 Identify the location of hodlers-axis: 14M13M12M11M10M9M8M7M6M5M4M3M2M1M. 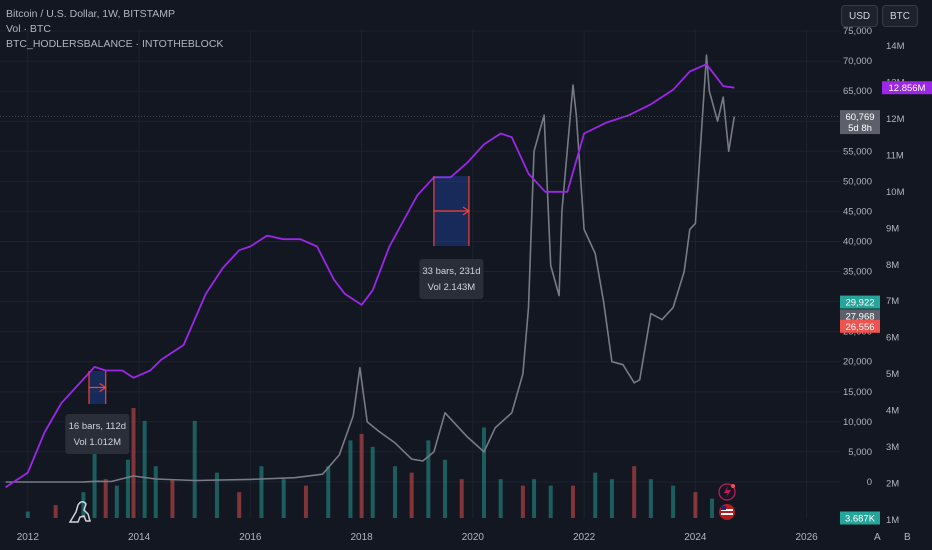
(895, 283).